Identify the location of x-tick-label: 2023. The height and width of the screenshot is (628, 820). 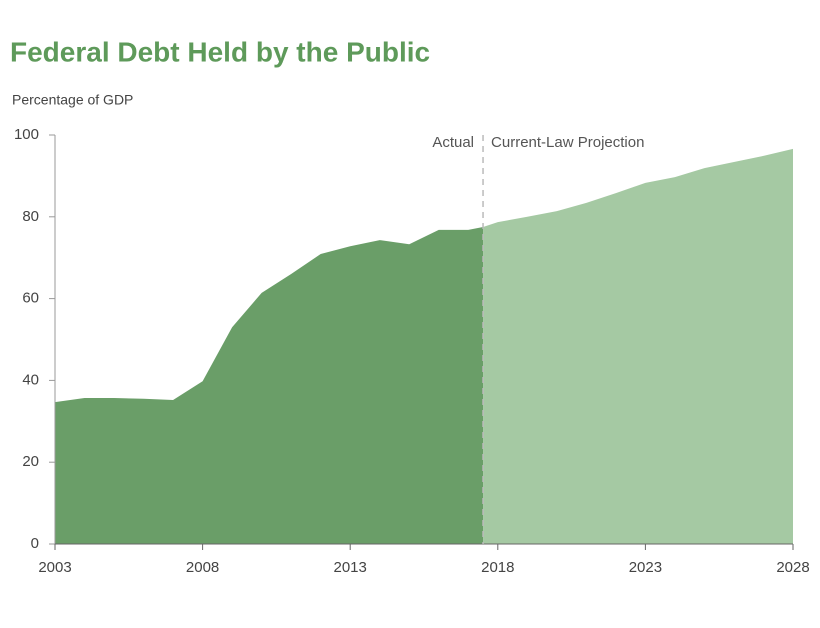
(645, 567).